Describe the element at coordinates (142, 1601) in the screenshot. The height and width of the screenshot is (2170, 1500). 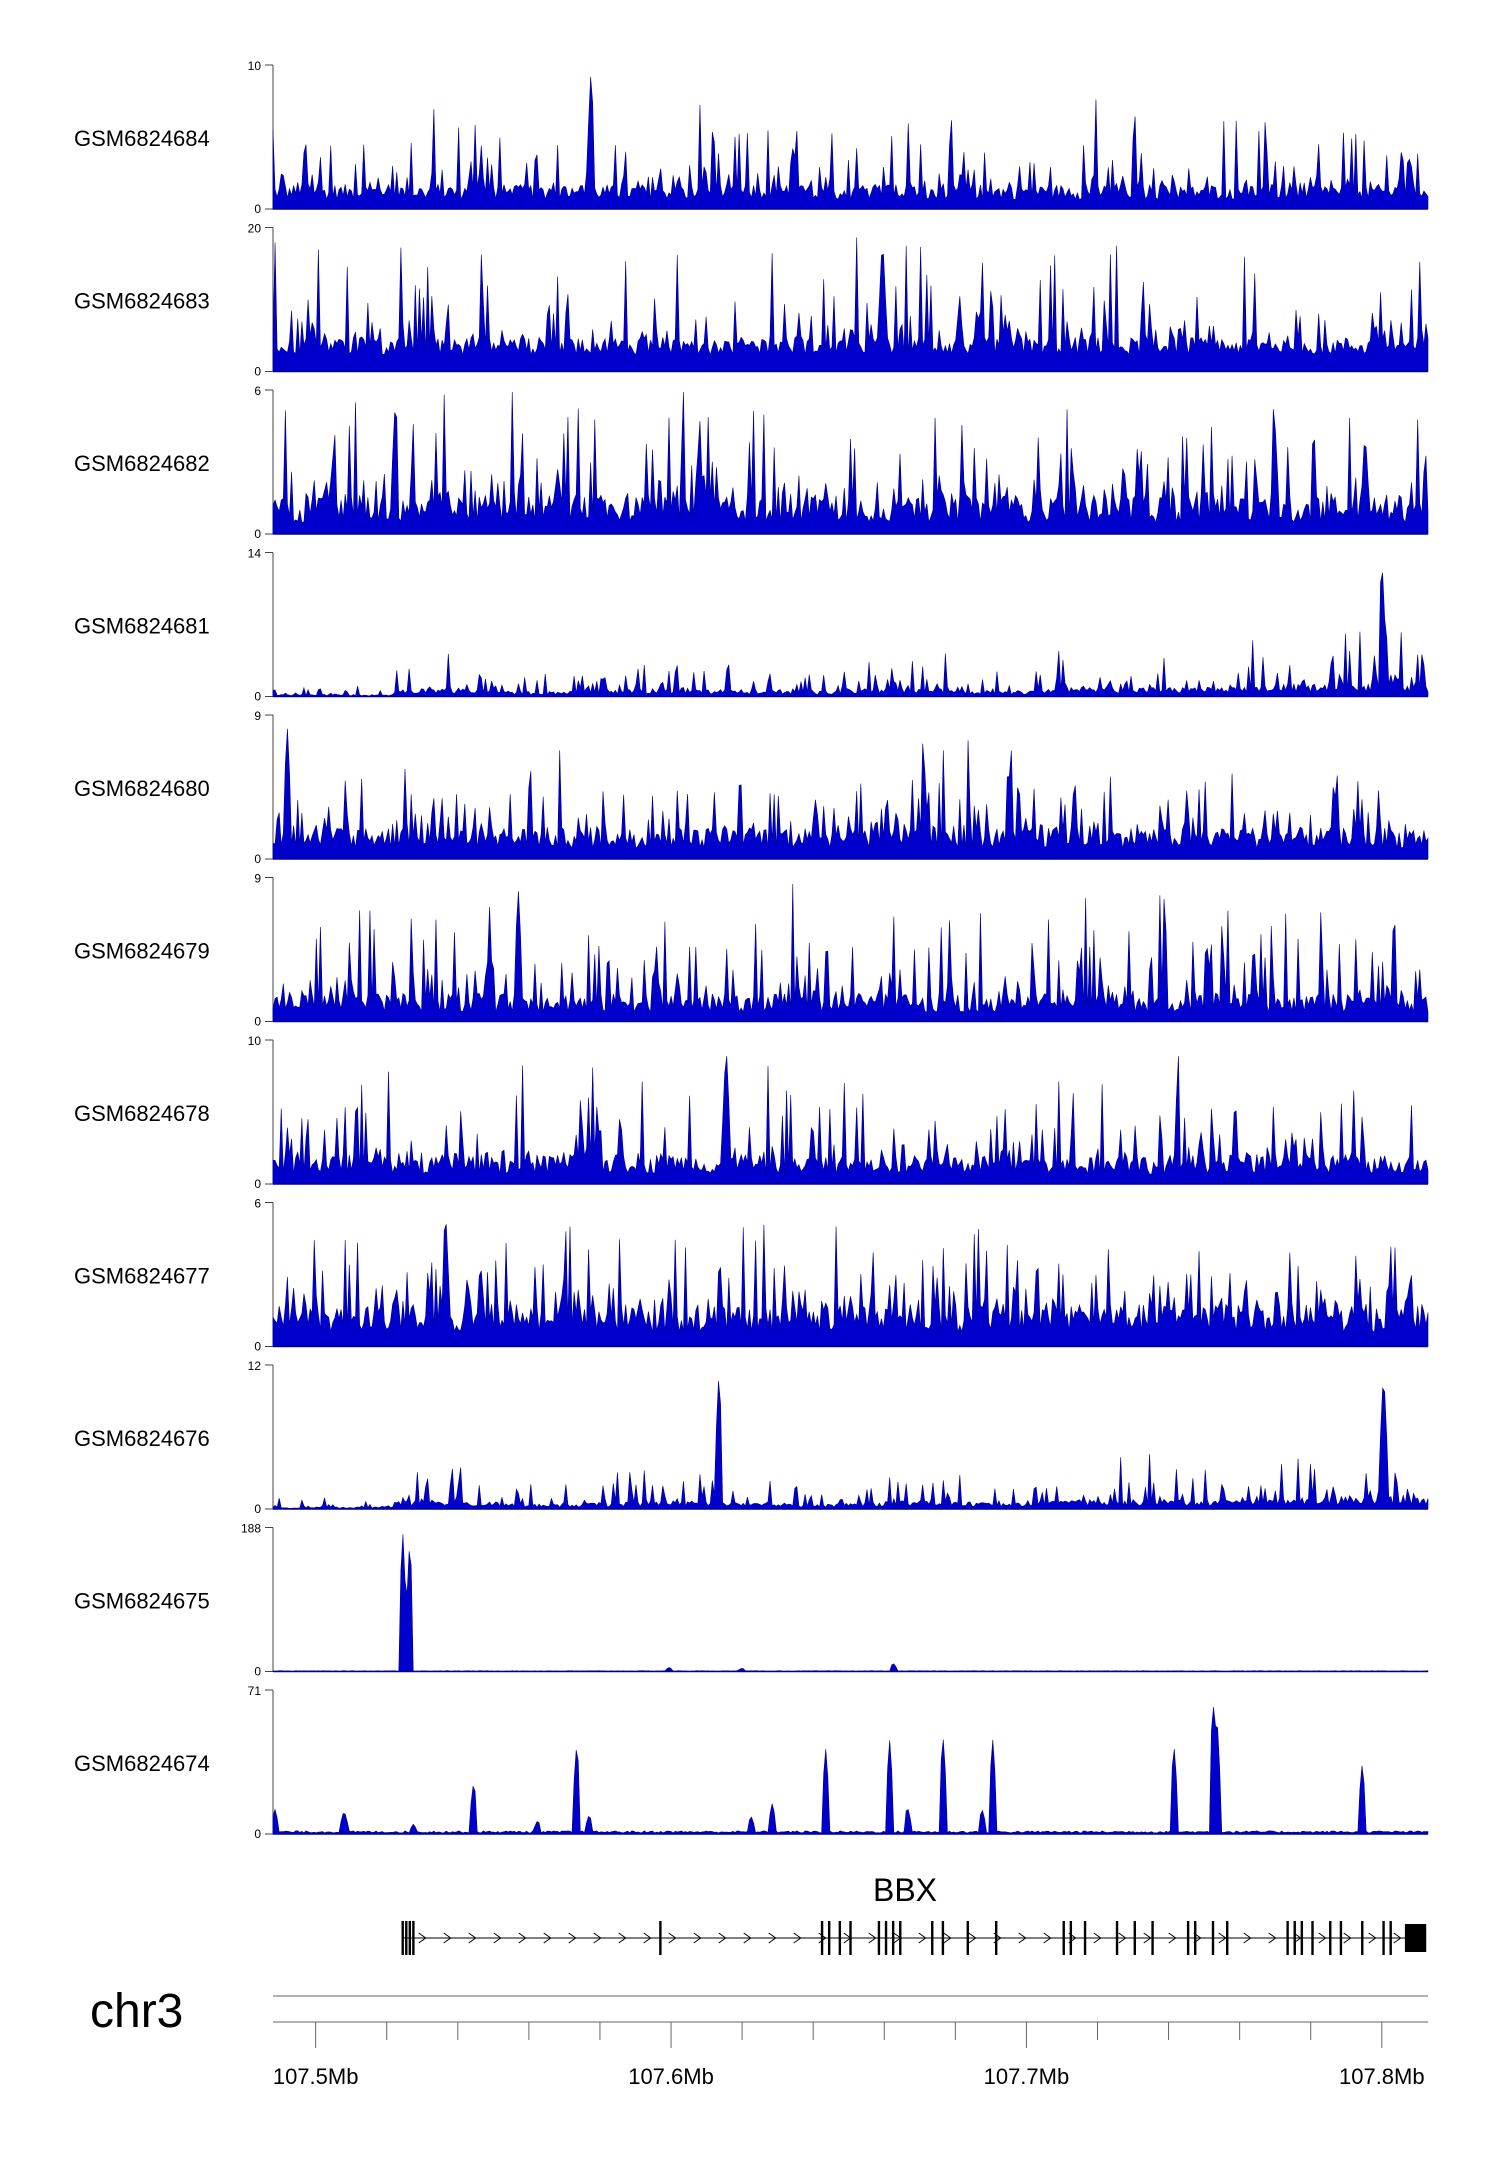
I see `track-name-label: GSM6824675` at that location.